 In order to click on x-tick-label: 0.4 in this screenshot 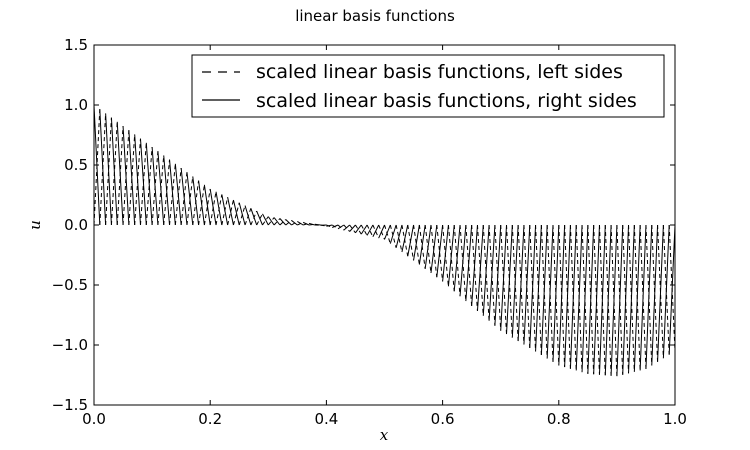, I will do `click(326, 419)`.